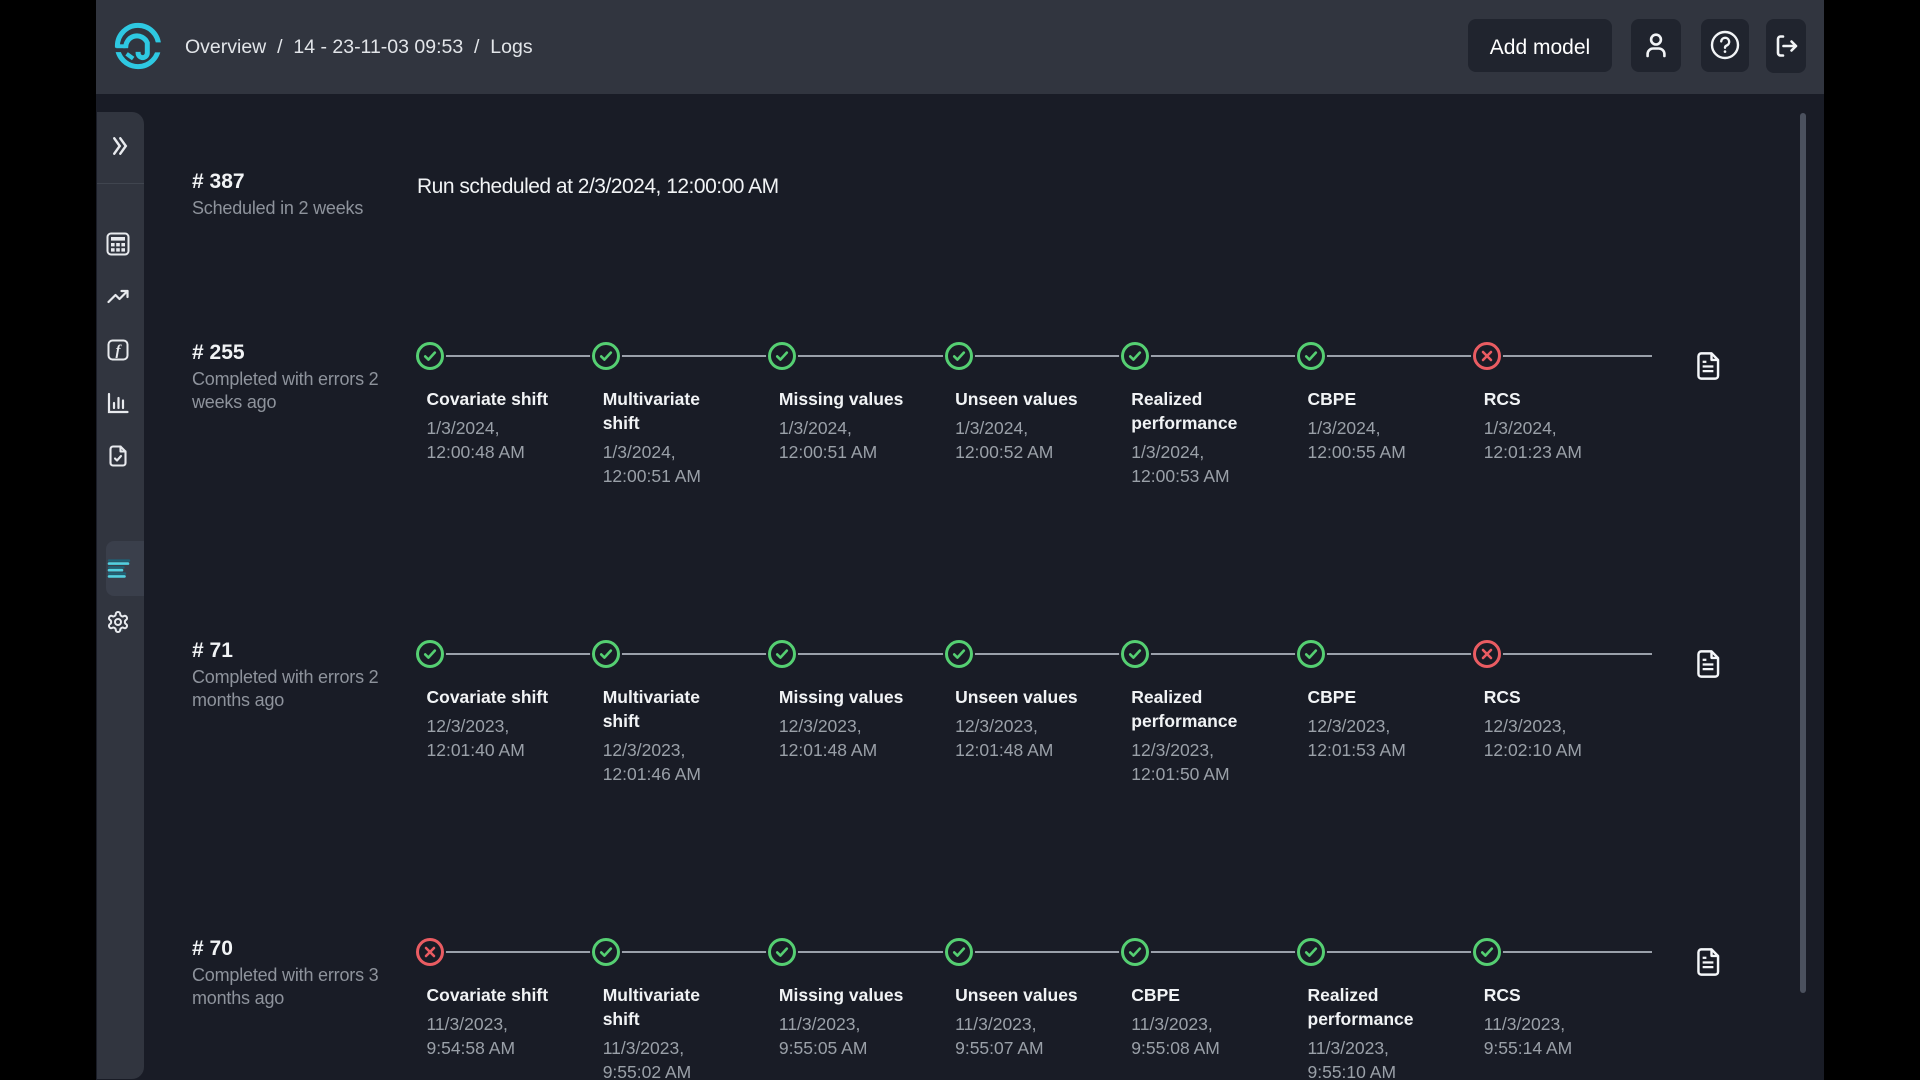 Image resolution: width=1920 pixels, height=1080 pixels. Describe the element at coordinates (119, 351) in the screenshot. I see `svg-text: f` at that location.